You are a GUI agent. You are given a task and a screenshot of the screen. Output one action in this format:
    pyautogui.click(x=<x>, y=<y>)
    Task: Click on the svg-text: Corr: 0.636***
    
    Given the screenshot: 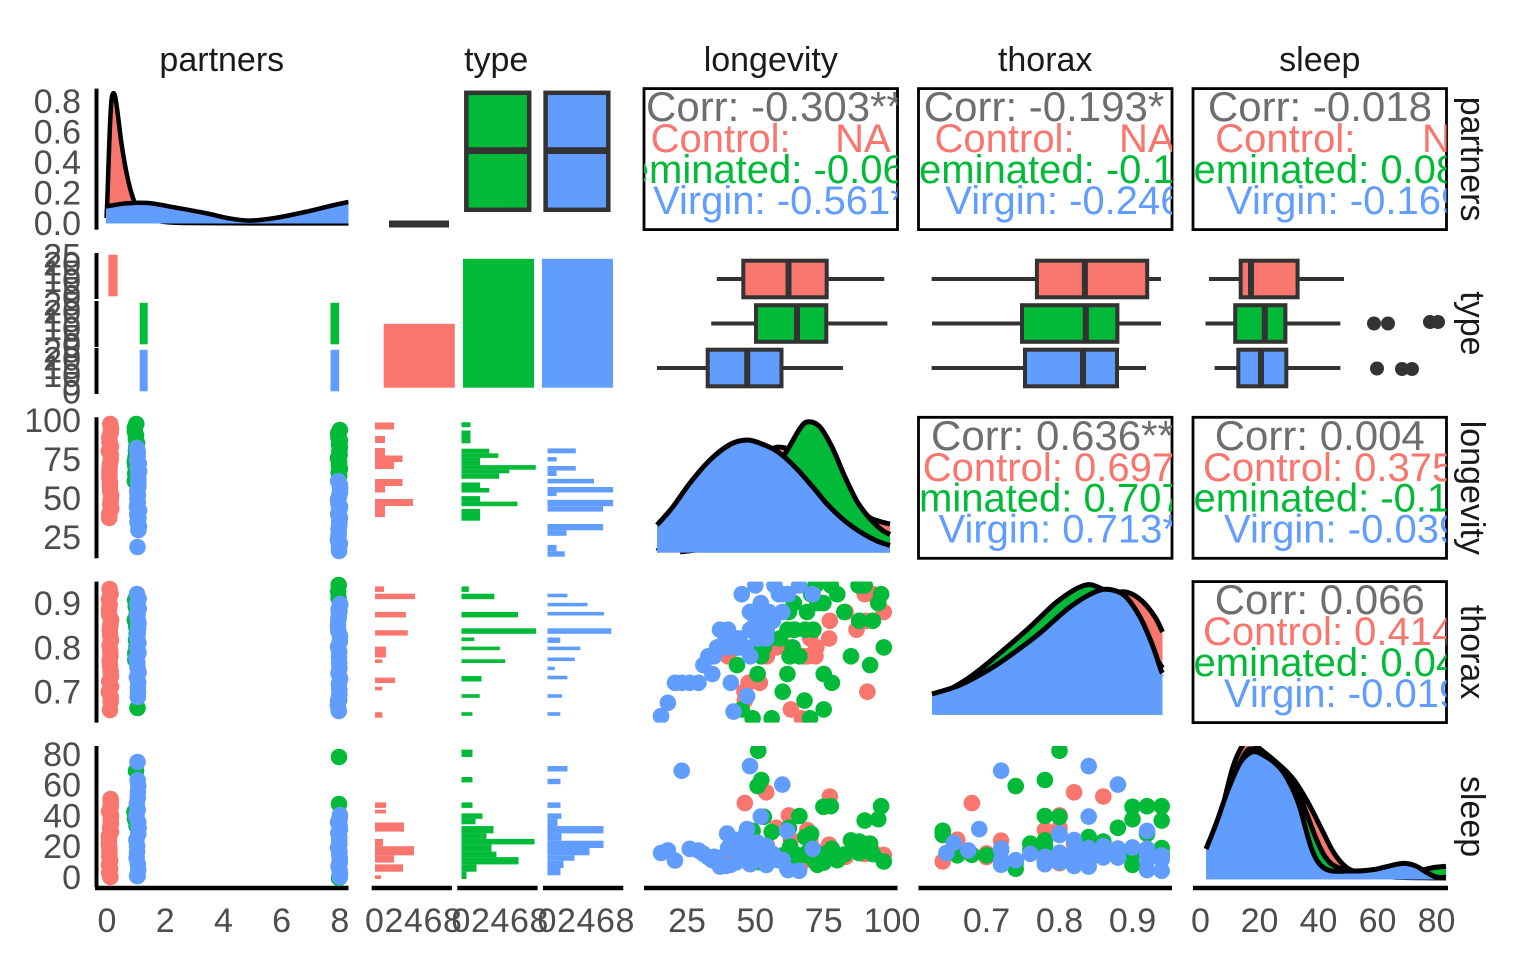 What is the action you would take?
    pyautogui.click(x=1060, y=435)
    